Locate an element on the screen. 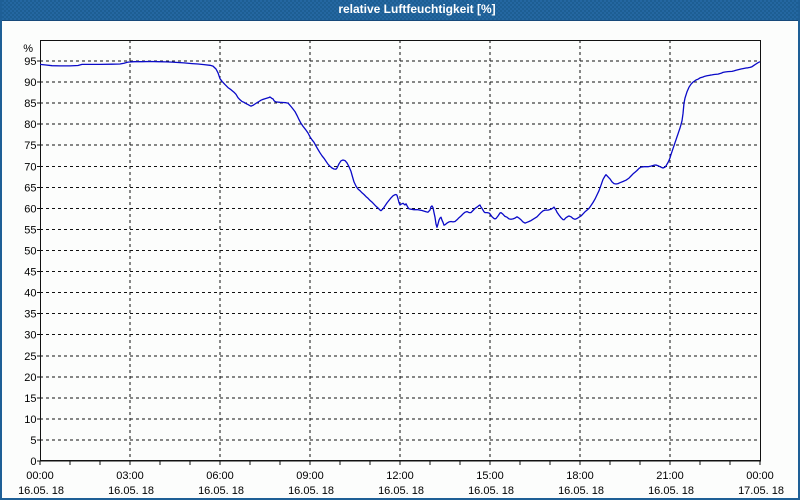 The height and width of the screenshot is (500, 800). svg-text: 06:00 is located at coordinates (220, 476).